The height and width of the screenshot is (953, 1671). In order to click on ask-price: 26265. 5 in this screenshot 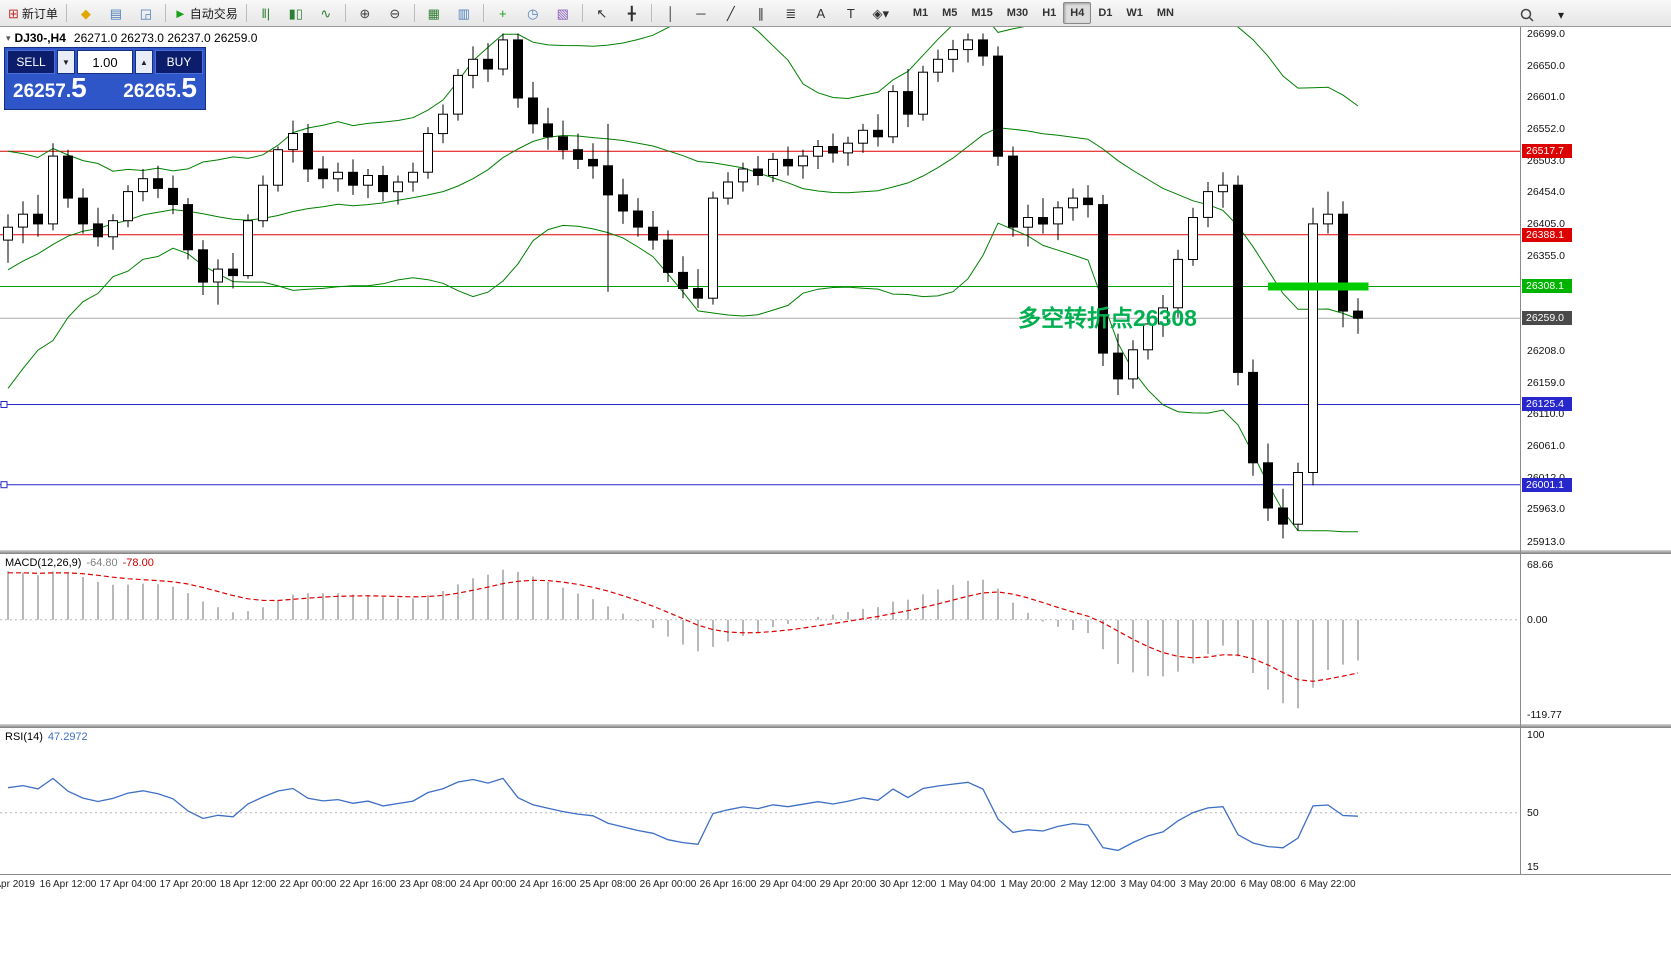, I will do `click(160, 88)`.